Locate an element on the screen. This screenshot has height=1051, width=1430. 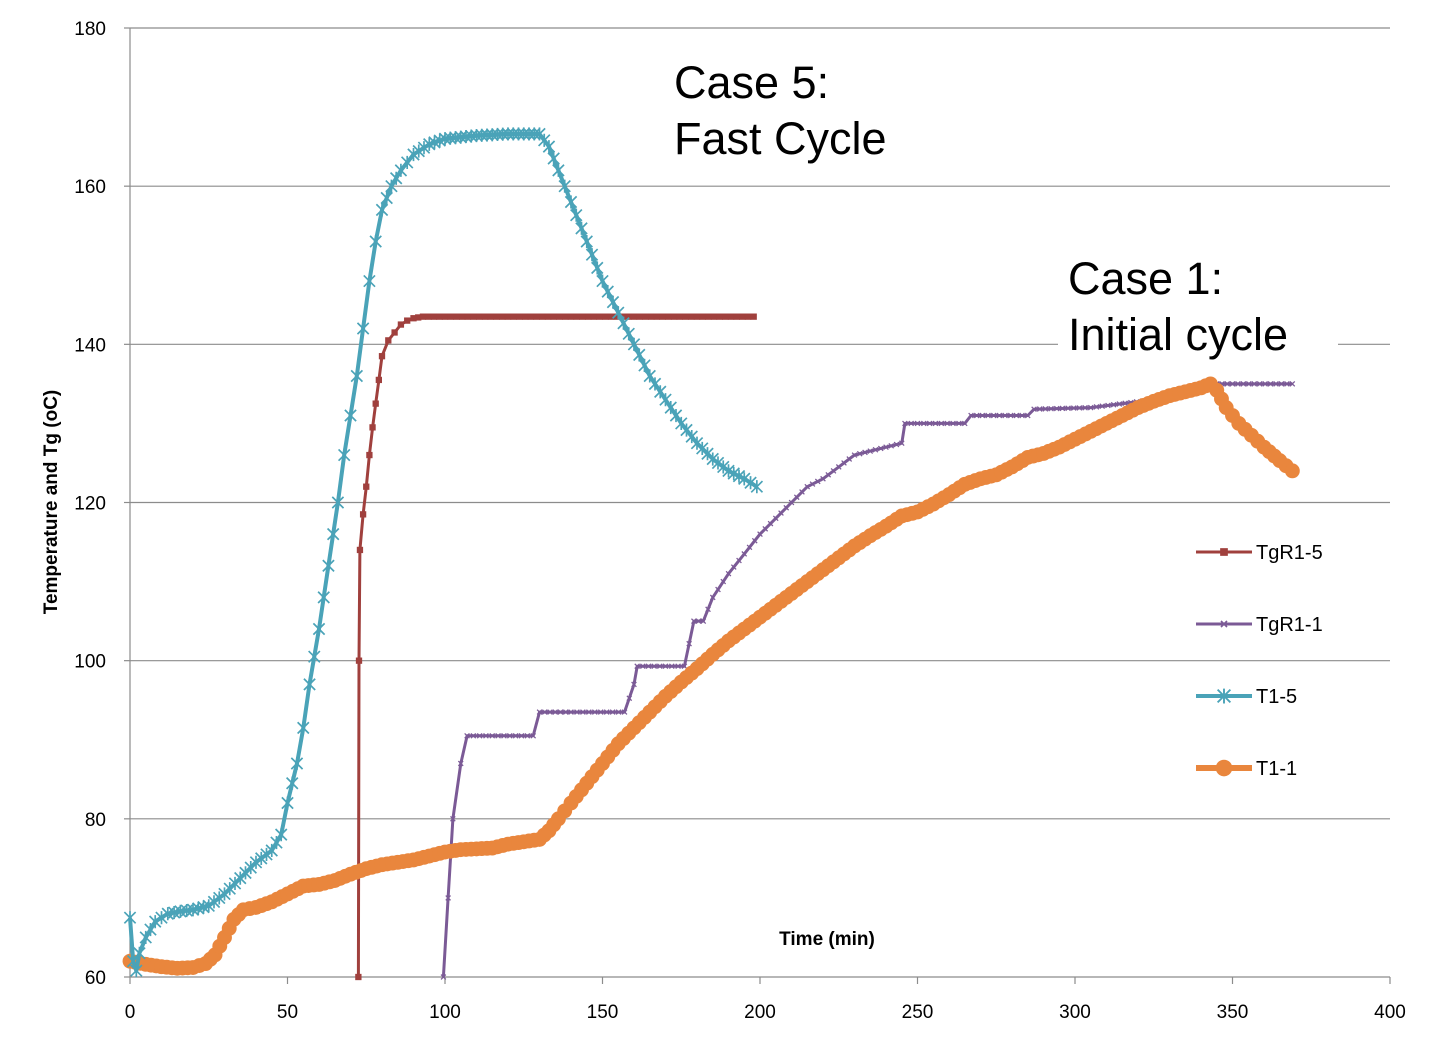
annotation-bg is located at coordinates (788, 111).